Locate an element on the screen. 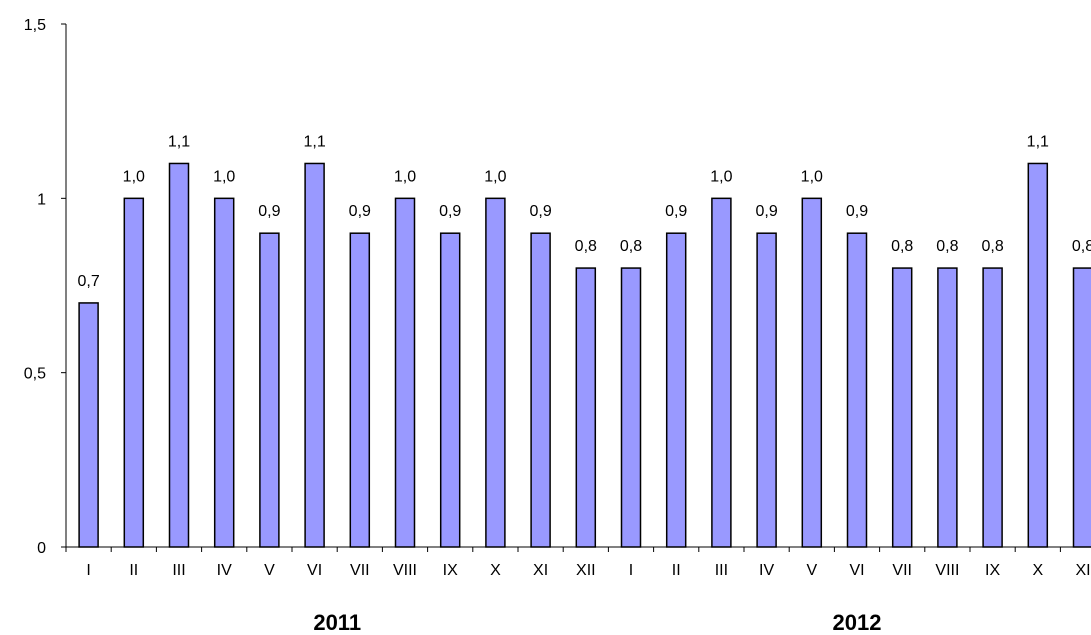  year-label: 2012 is located at coordinates (857, 622).